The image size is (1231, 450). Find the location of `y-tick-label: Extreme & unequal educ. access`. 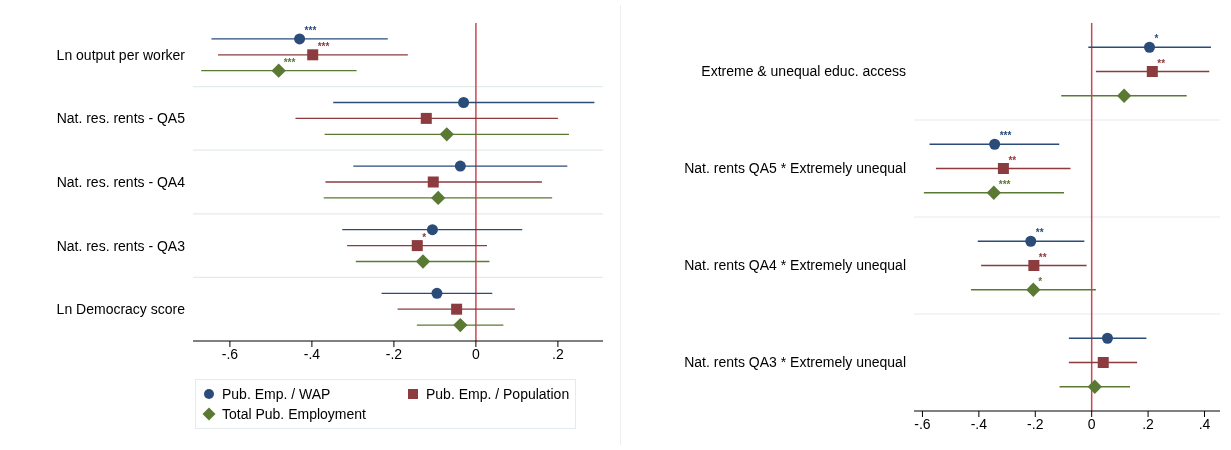

y-tick-label: Extreme & unequal educ. access is located at coordinates (803, 71).